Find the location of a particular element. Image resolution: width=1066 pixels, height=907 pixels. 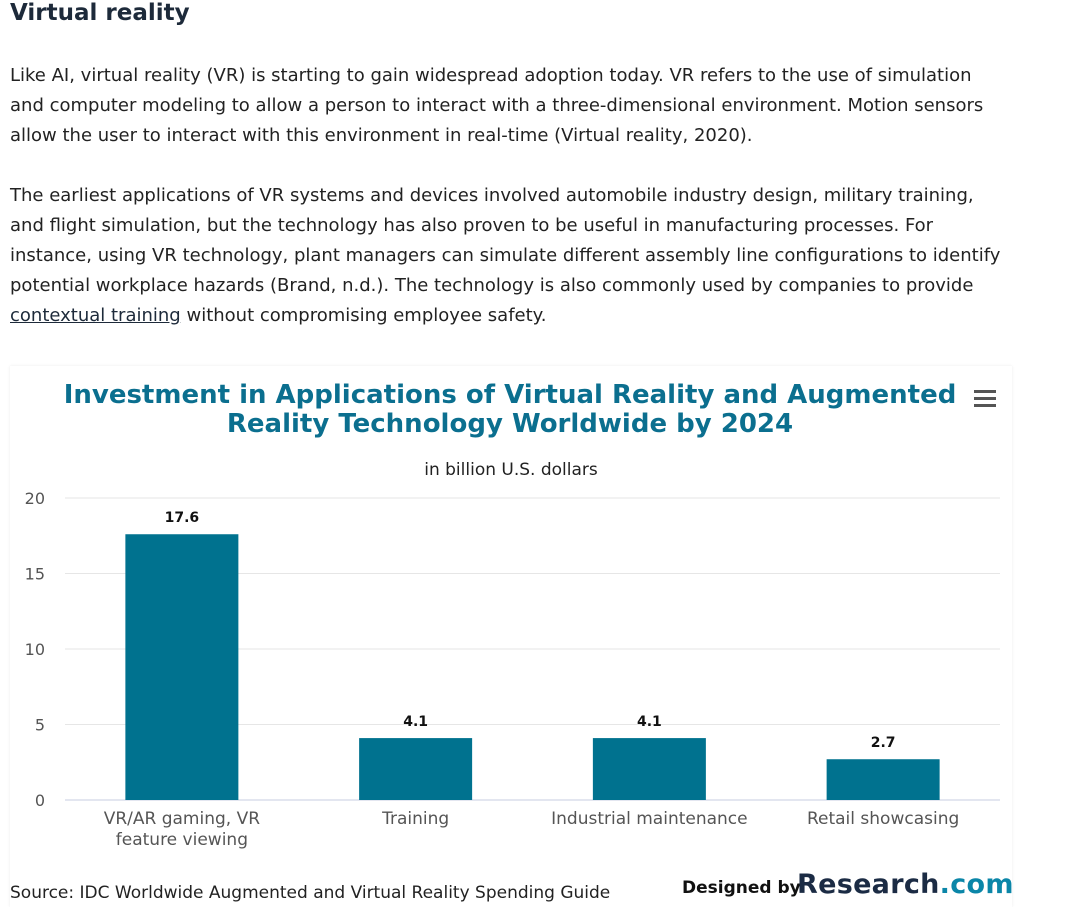

y-tick-label: 20 is located at coordinates (35, 498).